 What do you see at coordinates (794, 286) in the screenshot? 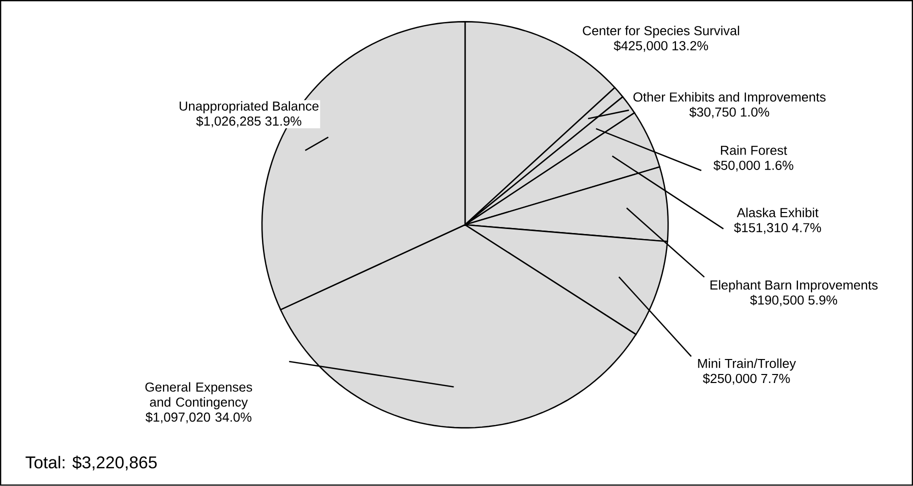
I see `slice-label: Elephant Barn Improvements` at bounding box center [794, 286].